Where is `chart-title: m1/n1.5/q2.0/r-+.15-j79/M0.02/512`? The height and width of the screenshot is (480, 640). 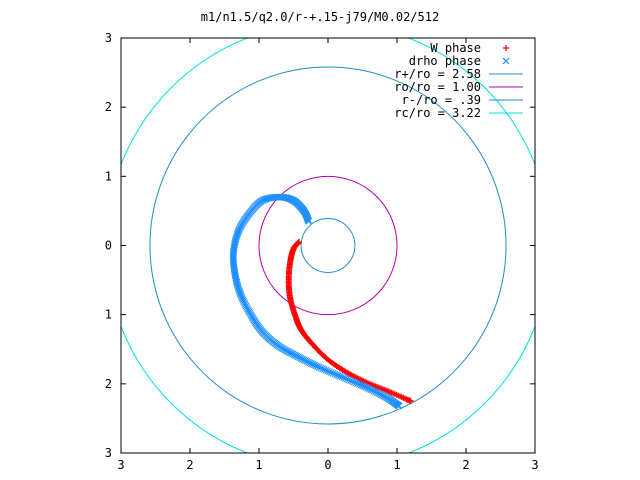 chart-title: m1/n1.5/q2.0/r-+.15-j79/M0.02/512 is located at coordinates (320, 17).